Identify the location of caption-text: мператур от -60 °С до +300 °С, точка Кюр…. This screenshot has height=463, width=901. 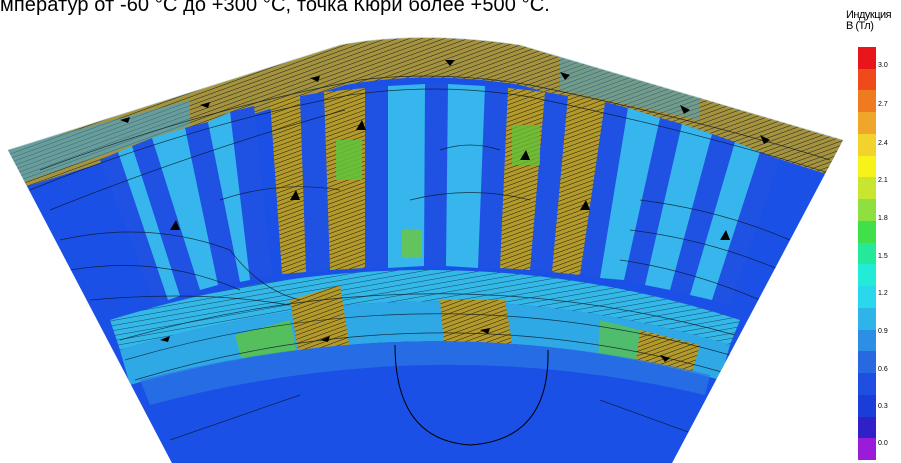
(275, 8).